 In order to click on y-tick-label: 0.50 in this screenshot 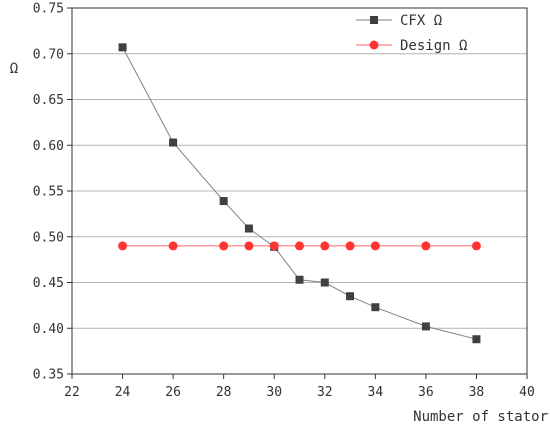, I will do `click(48, 237)`.